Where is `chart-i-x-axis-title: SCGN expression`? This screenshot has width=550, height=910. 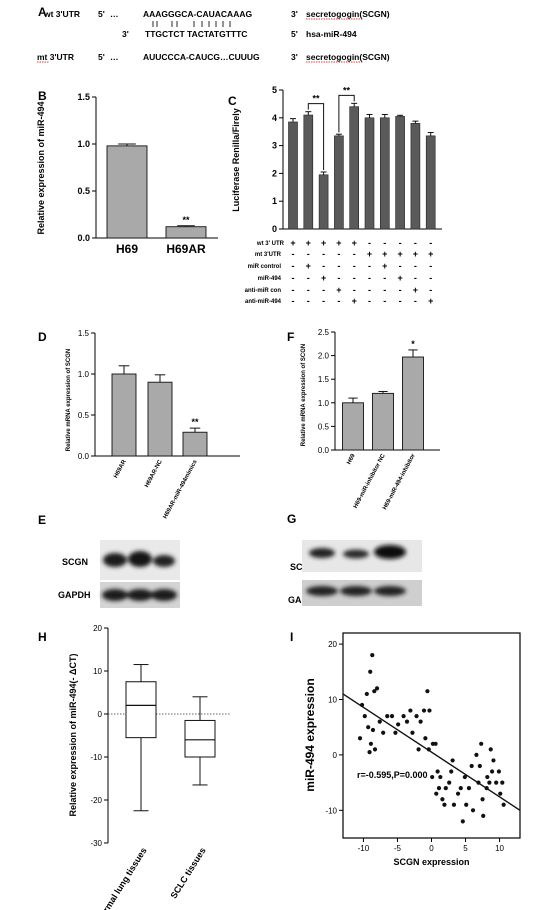 chart-i-x-axis-title: SCGN expression is located at coordinates (431, 862).